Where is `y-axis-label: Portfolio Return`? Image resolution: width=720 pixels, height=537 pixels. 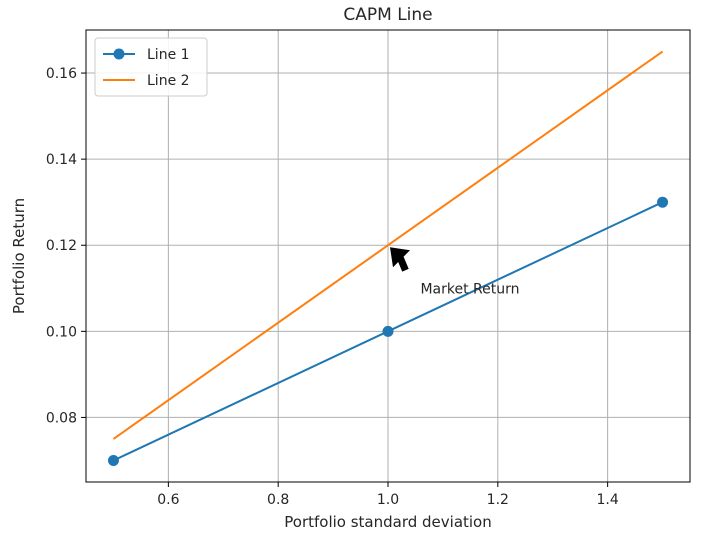 y-axis-label: Portfolio Return is located at coordinates (19, 256).